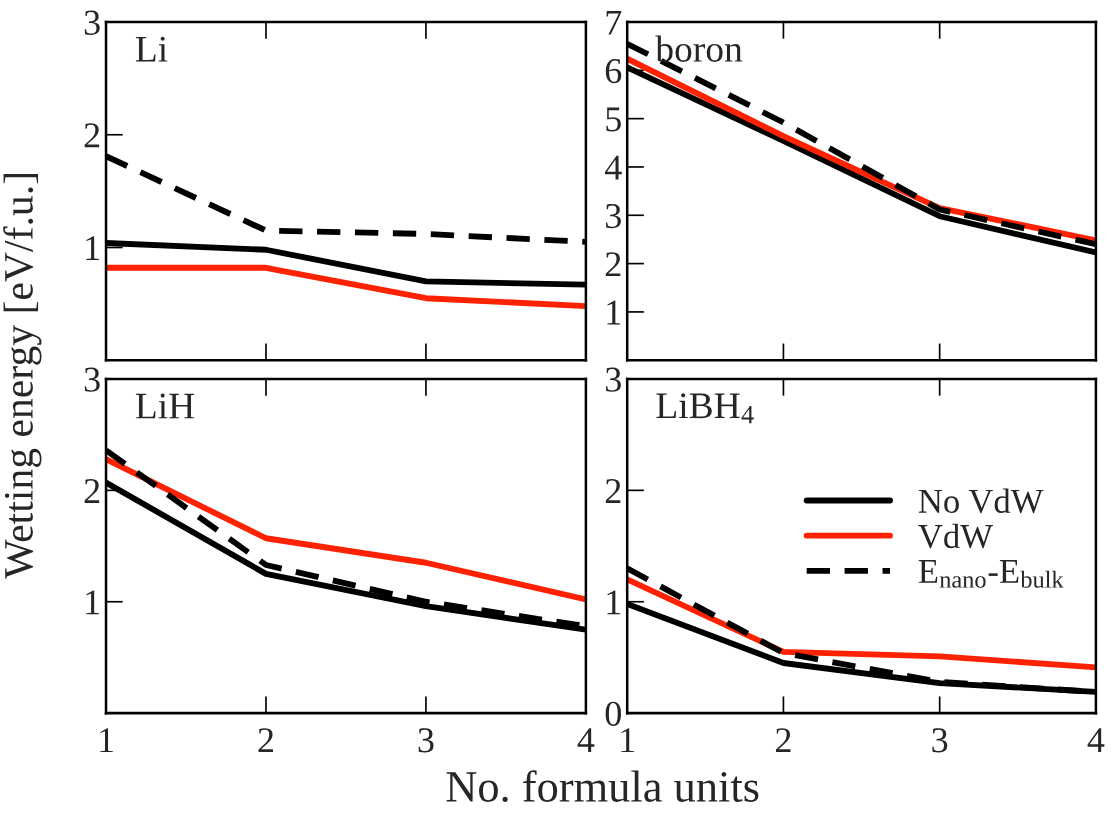  I want to click on chart-title: LiBH$_{4}$, so click(705, 408).